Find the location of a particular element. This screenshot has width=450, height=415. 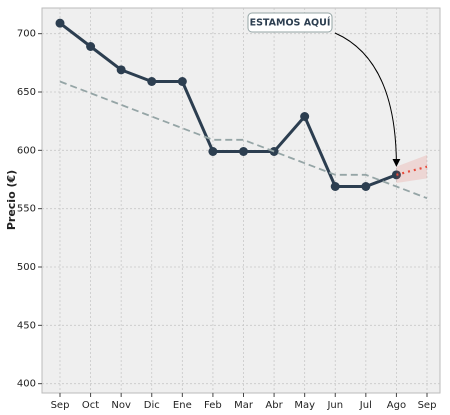

x-tick-label: Abr is located at coordinates (274, 405).